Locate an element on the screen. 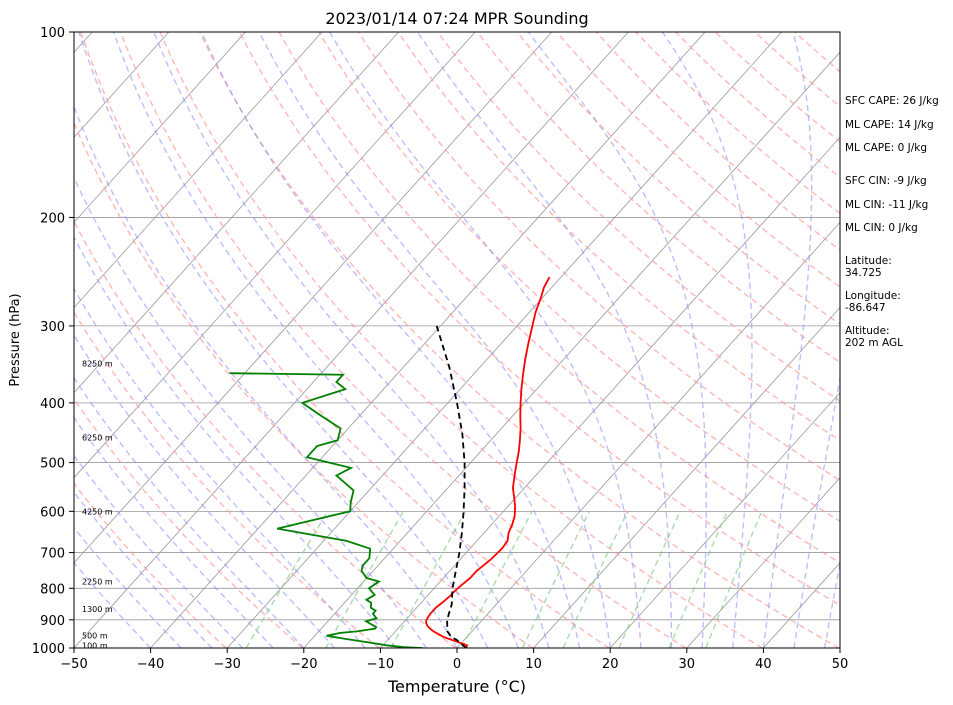  dewpoint-profile-line is located at coordinates (326, 510).